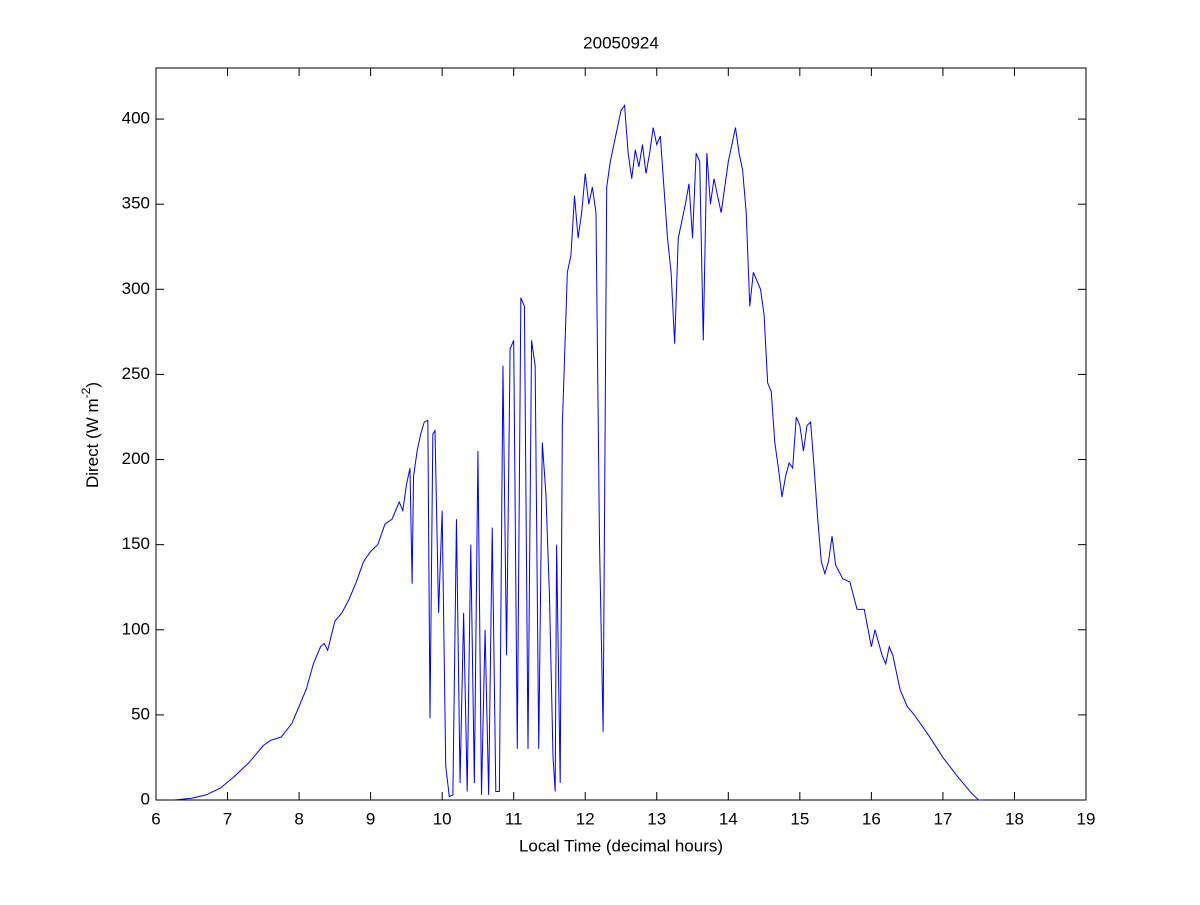 This screenshot has width=1200, height=905. Describe the element at coordinates (227, 818) in the screenshot. I see `x-tick-label: 7` at that location.